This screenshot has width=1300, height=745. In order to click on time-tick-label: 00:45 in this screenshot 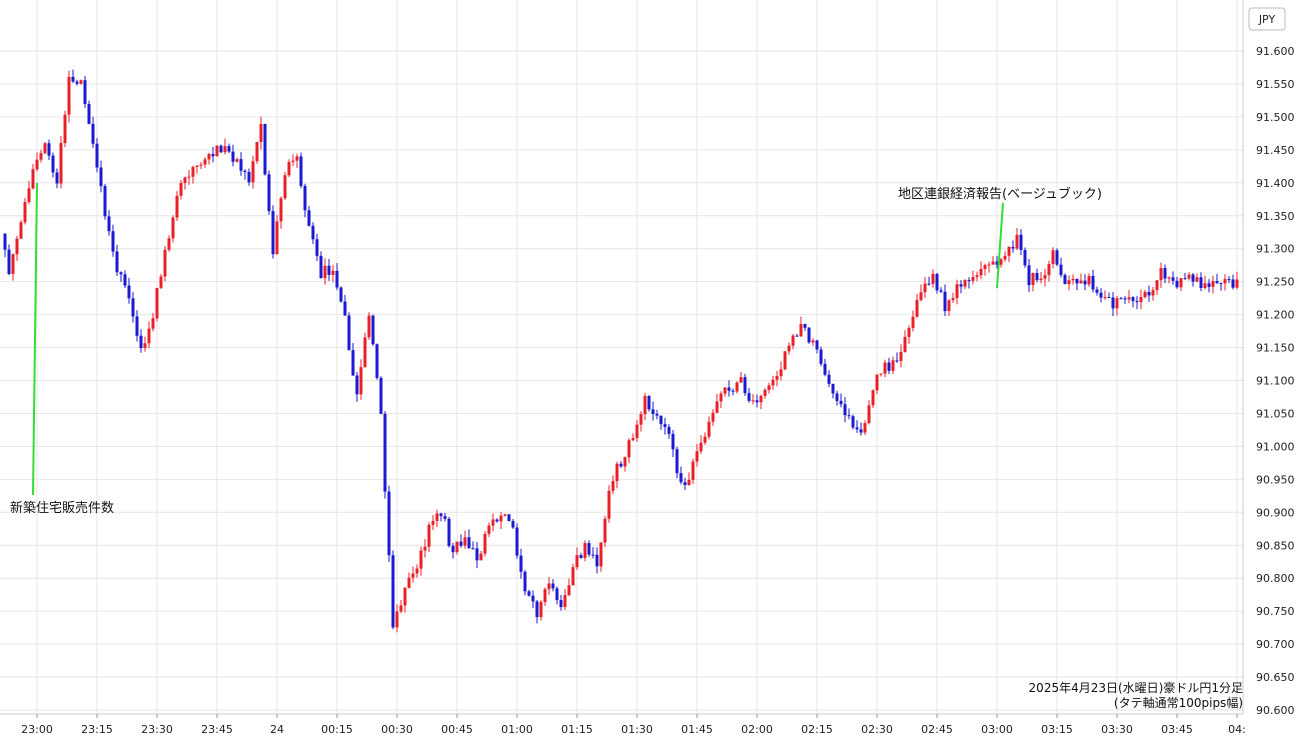, I will do `click(457, 729)`.